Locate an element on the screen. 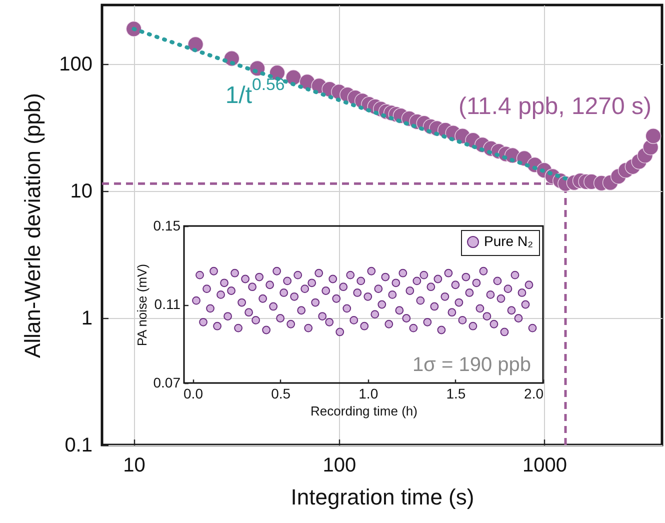  y-tick-label: 10 is located at coordinates (81, 191).